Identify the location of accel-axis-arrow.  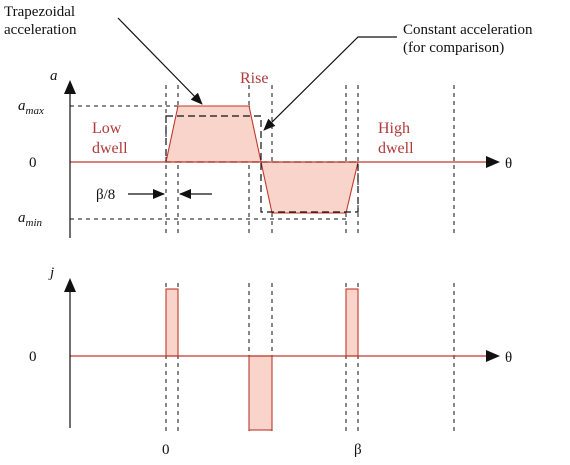
(493, 162).